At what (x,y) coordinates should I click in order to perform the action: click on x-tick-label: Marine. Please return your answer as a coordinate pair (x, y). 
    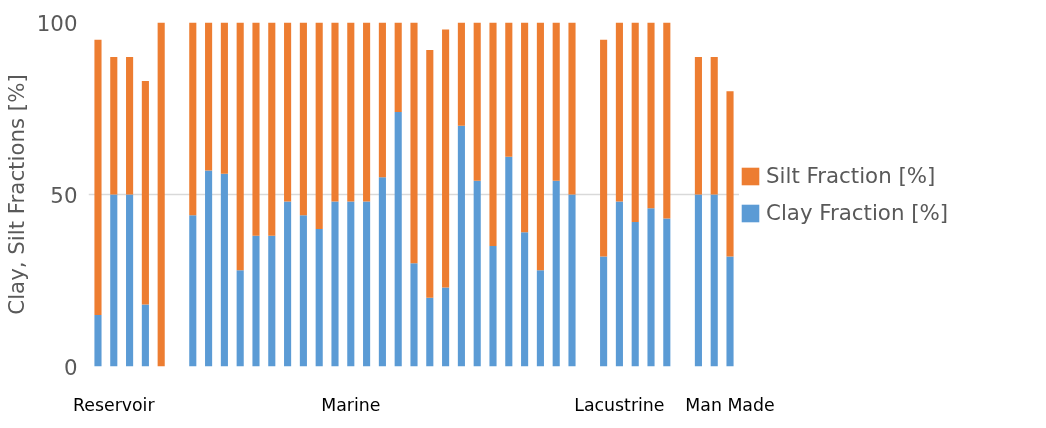
    Looking at the image, I should click on (351, 404).